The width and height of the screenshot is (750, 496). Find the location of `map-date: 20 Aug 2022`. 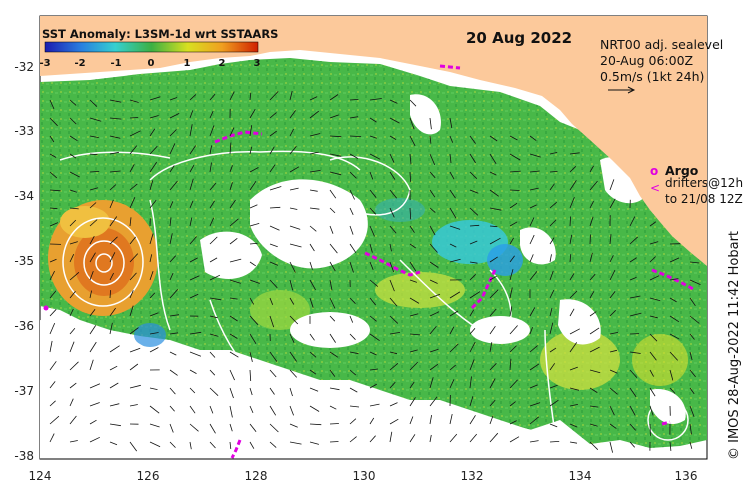

map-date: 20 Aug 2022 is located at coordinates (519, 38).